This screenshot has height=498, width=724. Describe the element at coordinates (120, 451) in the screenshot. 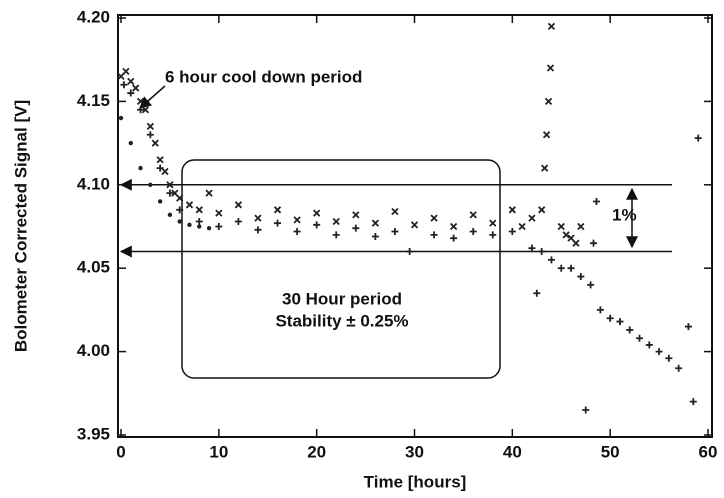

I see `x-tick-label: 0` at that location.